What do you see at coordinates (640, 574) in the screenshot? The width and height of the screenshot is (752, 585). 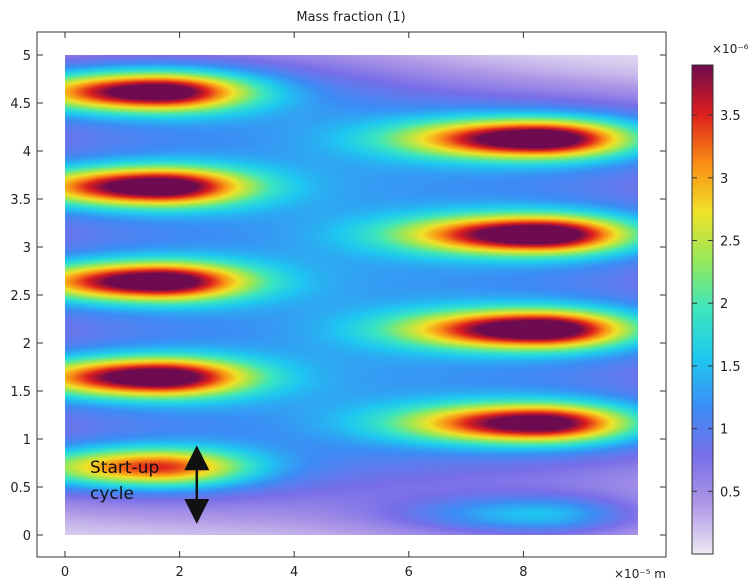 I see `x-axis-unit-label: ×10⁻⁵ m` at bounding box center [640, 574].